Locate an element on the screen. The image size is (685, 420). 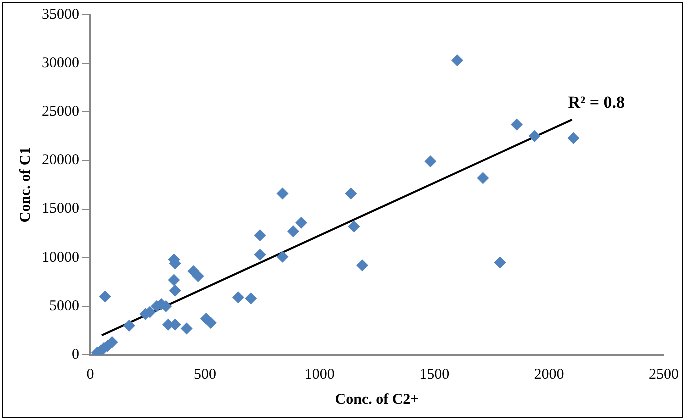
x-tick-label: 500 is located at coordinates (205, 374).